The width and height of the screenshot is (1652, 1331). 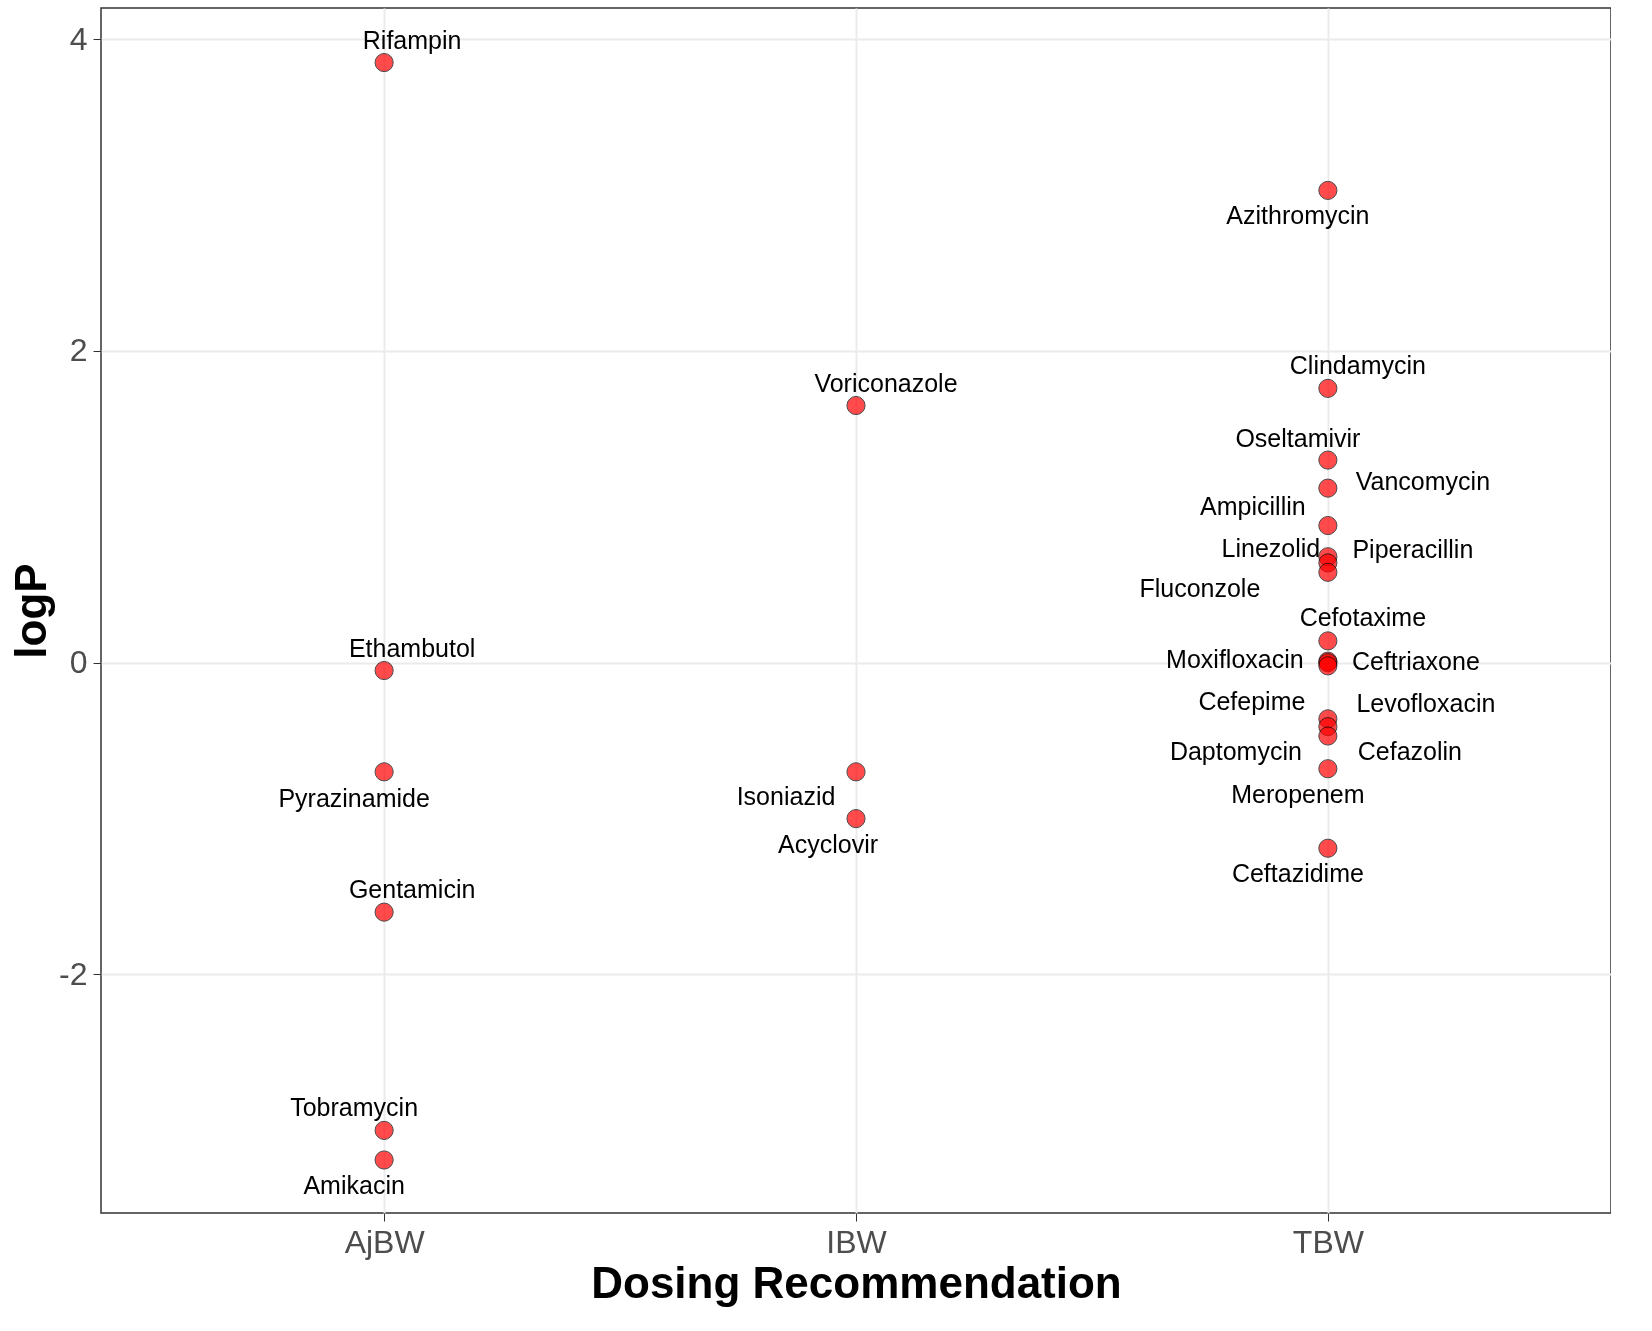 I want to click on y-tick-label: 4, so click(x=78, y=38).